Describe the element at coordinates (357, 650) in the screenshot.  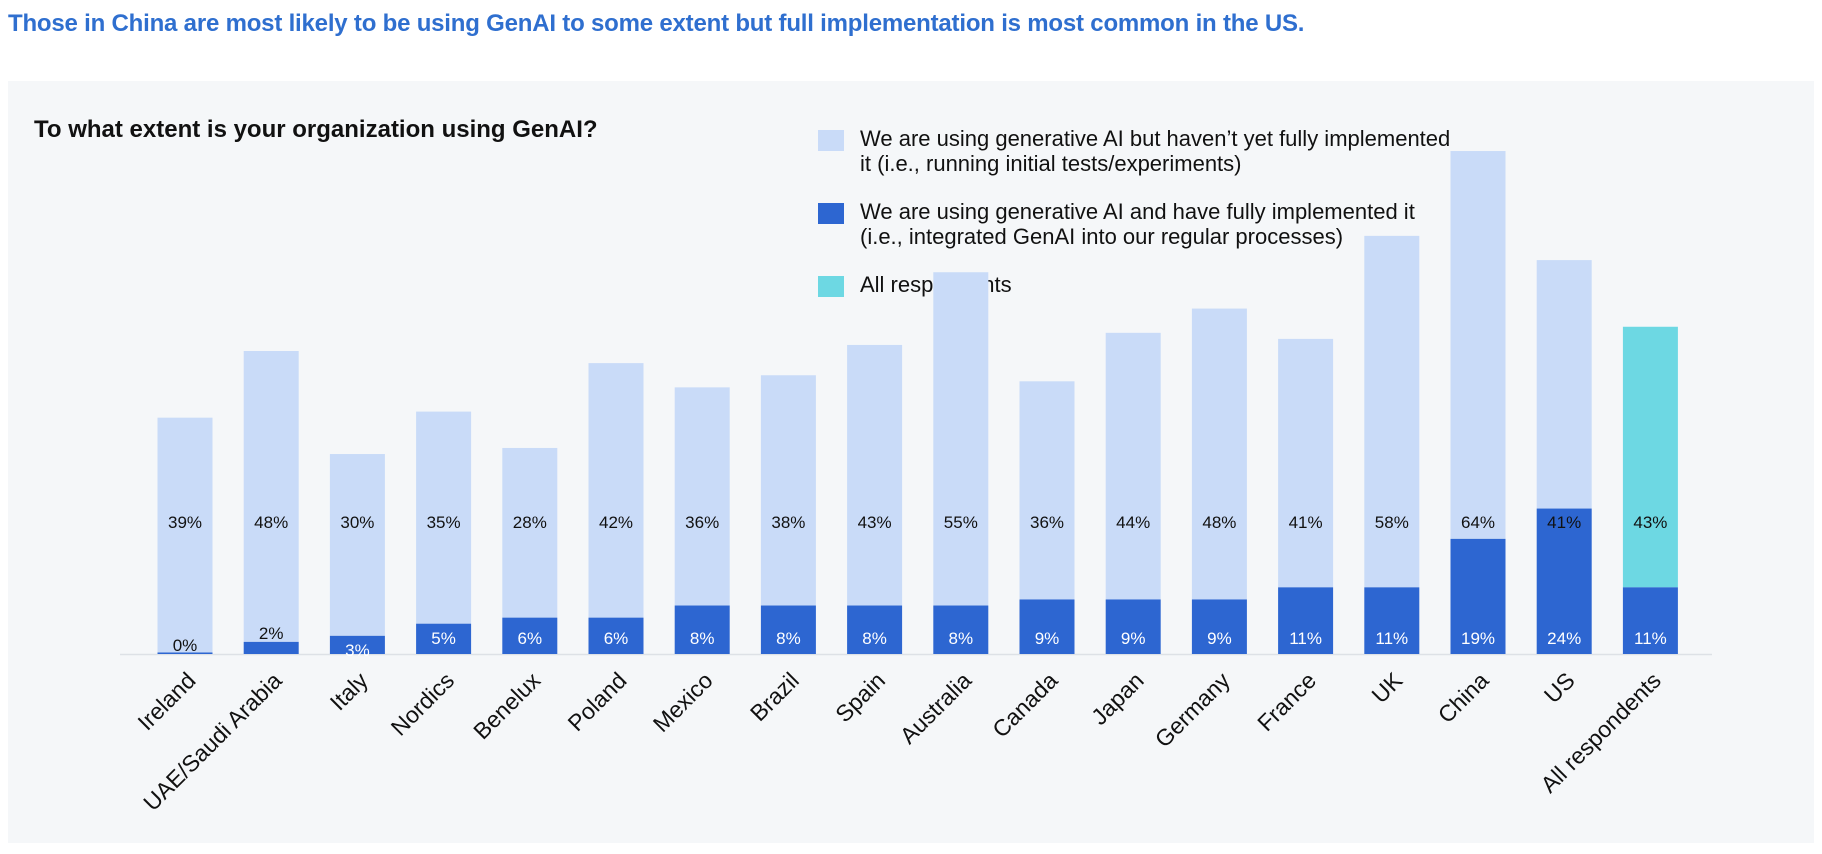
I see `bar-label-full-2: 3%` at that location.